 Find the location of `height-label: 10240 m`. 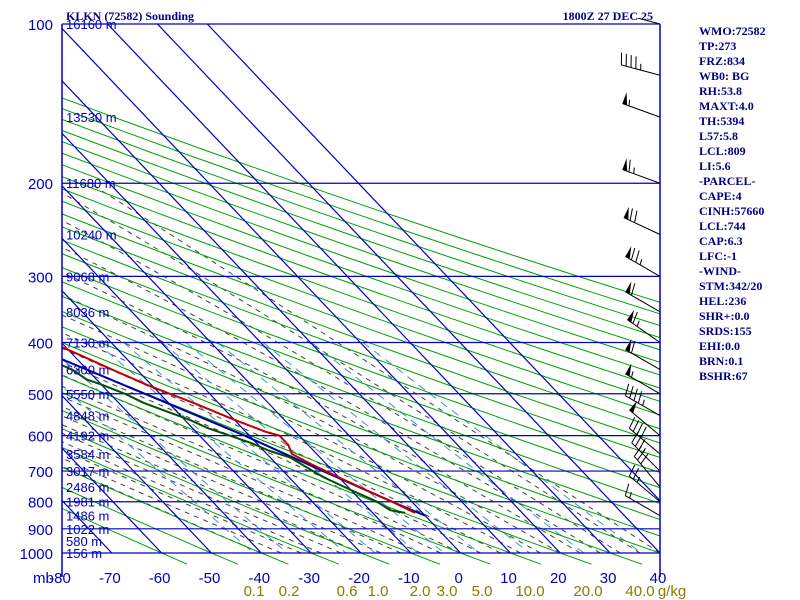

height-label: 10240 m is located at coordinates (91, 235).